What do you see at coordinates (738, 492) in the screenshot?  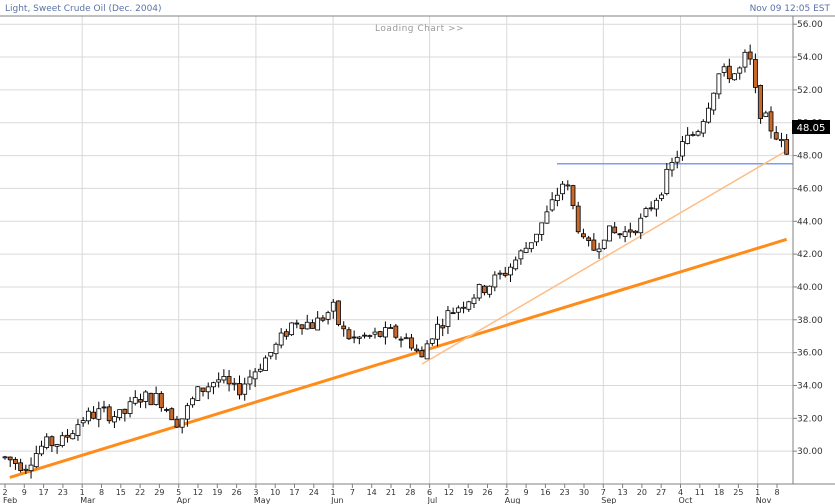 I see `x-tick-label: 25` at bounding box center [738, 492].